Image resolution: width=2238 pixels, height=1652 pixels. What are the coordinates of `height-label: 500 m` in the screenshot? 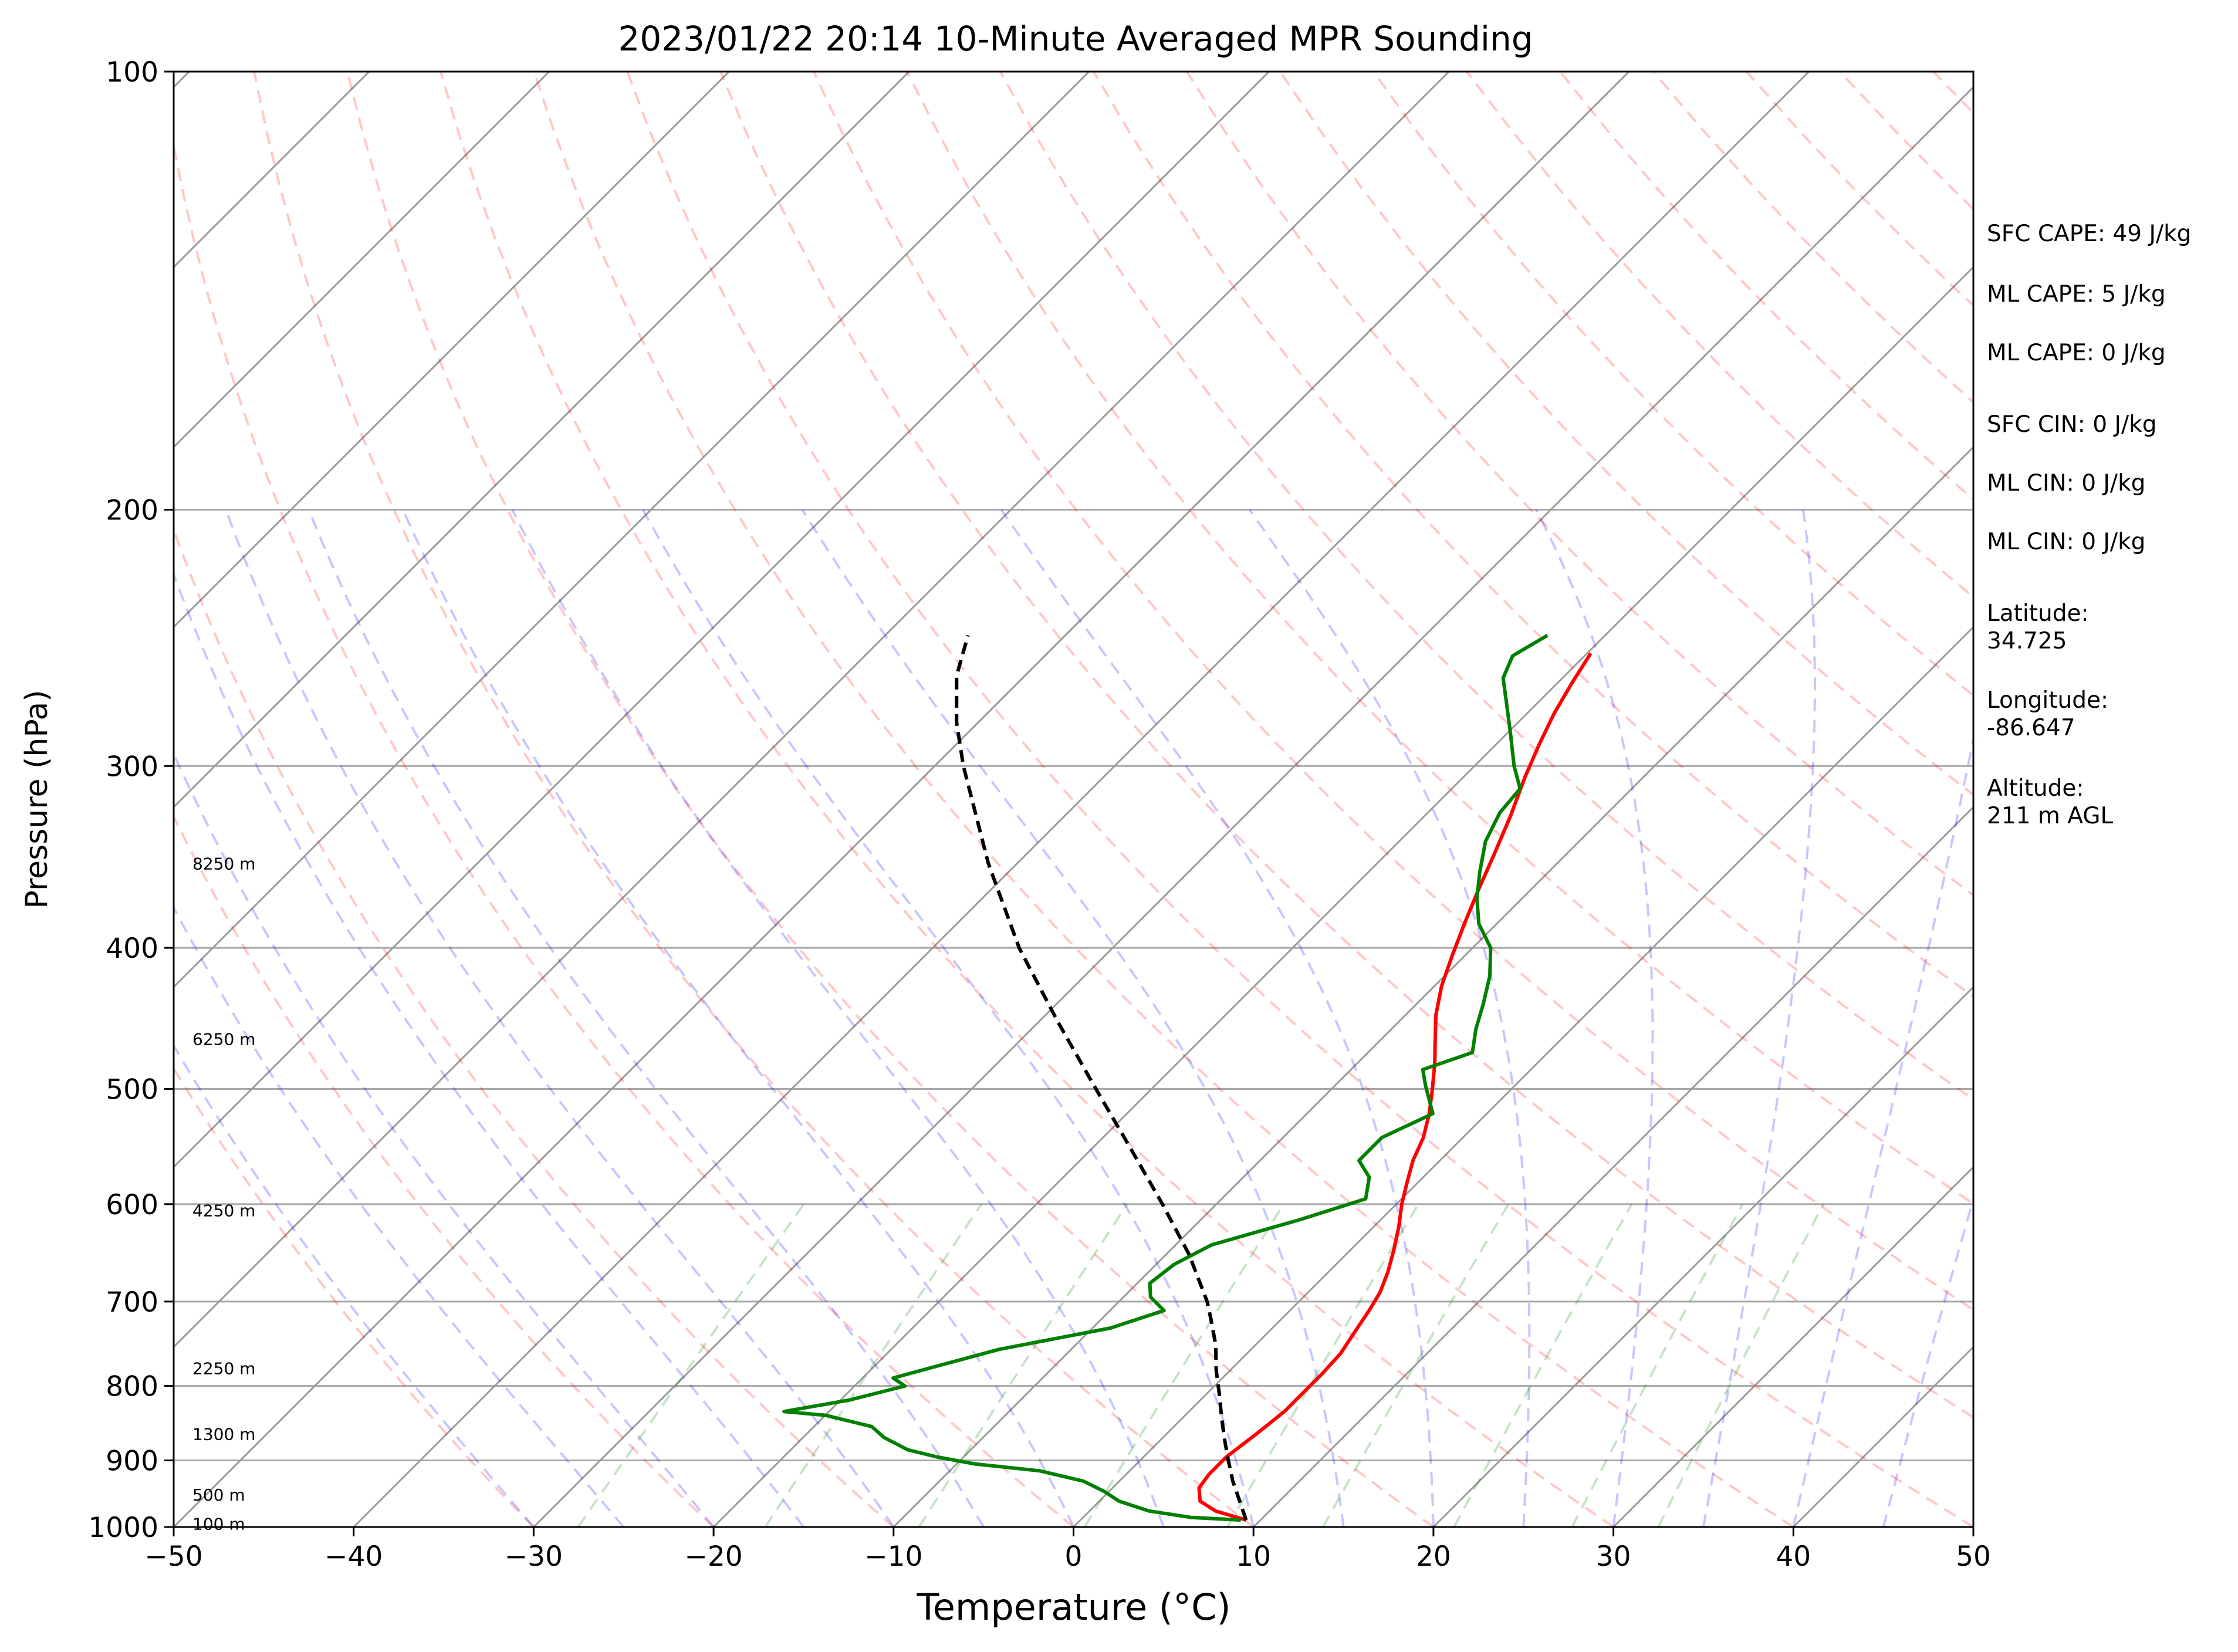 It's located at (218, 1495).